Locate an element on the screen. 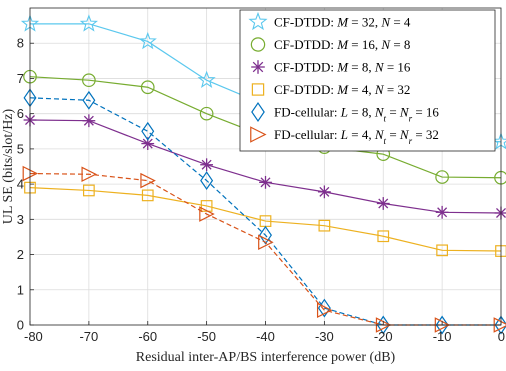 The image size is (506, 371). y-tick-label: 4 is located at coordinates (20, 184).